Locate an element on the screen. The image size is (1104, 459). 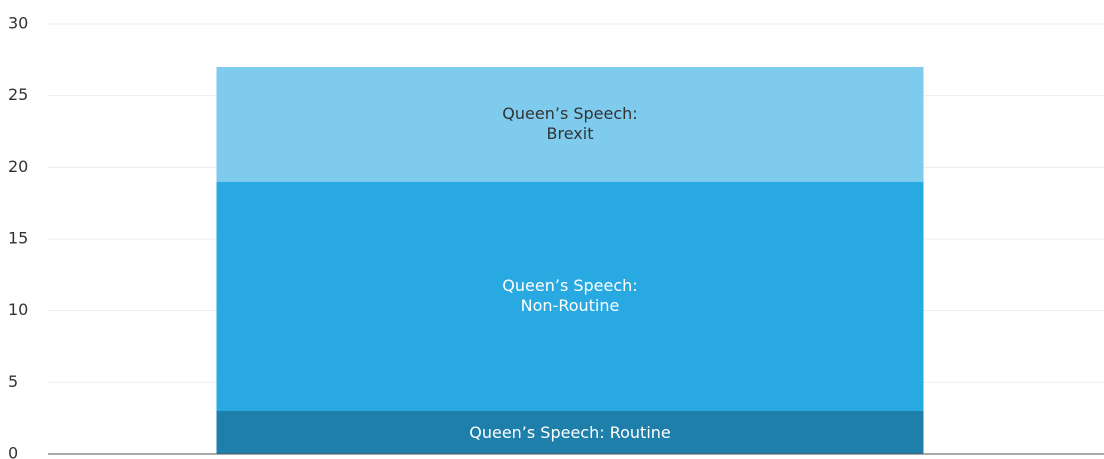
y-tick-label: 5 is located at coordinates (13, 381).